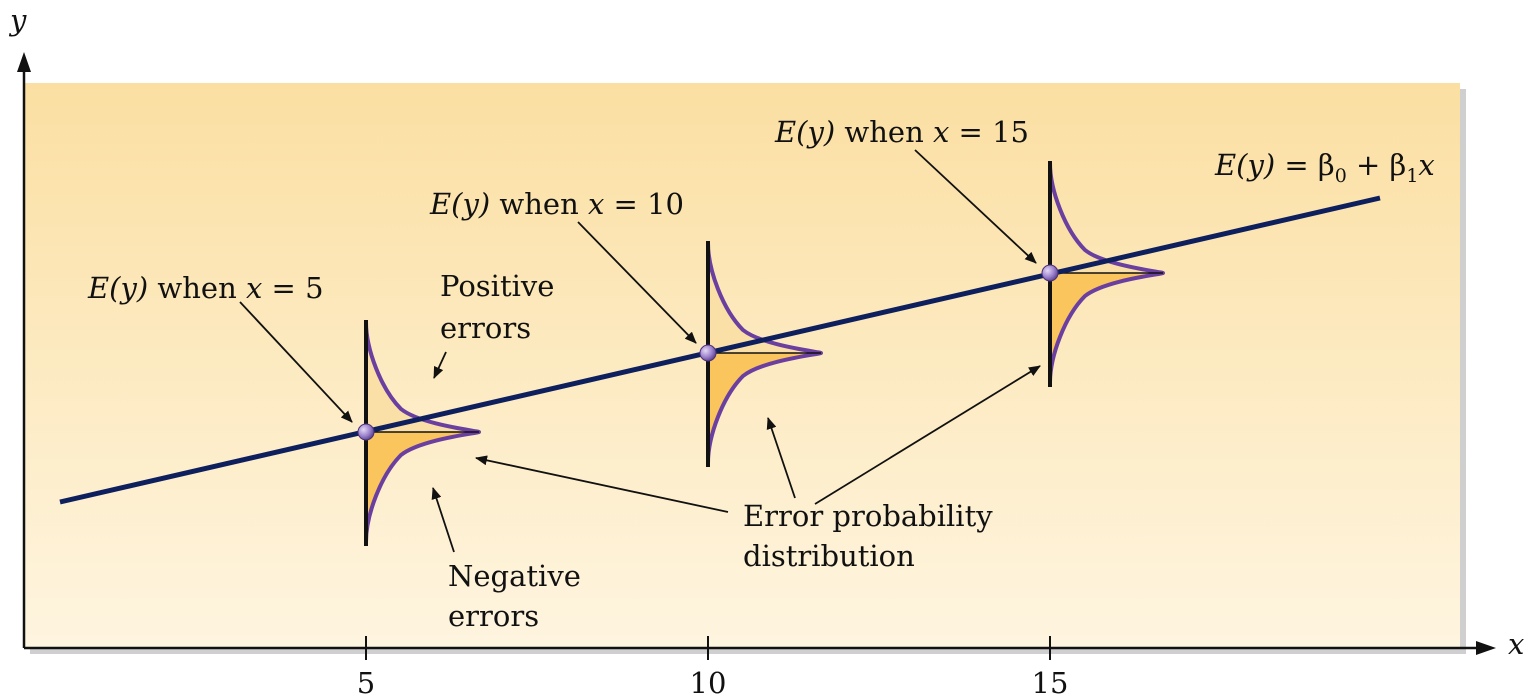 The image size is (1537, 699). What do you see at coordinates (708, 353) in the screenshot?
I see `mean-point-x10` at bounding box center [708, 353].